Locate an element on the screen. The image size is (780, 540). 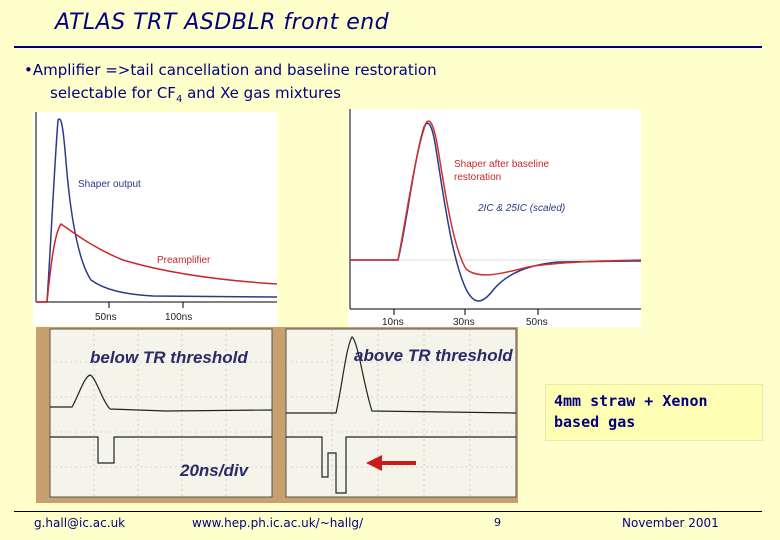
bullet-text-2b: and Xe gas mixtures is located at coordinates (261, 93).